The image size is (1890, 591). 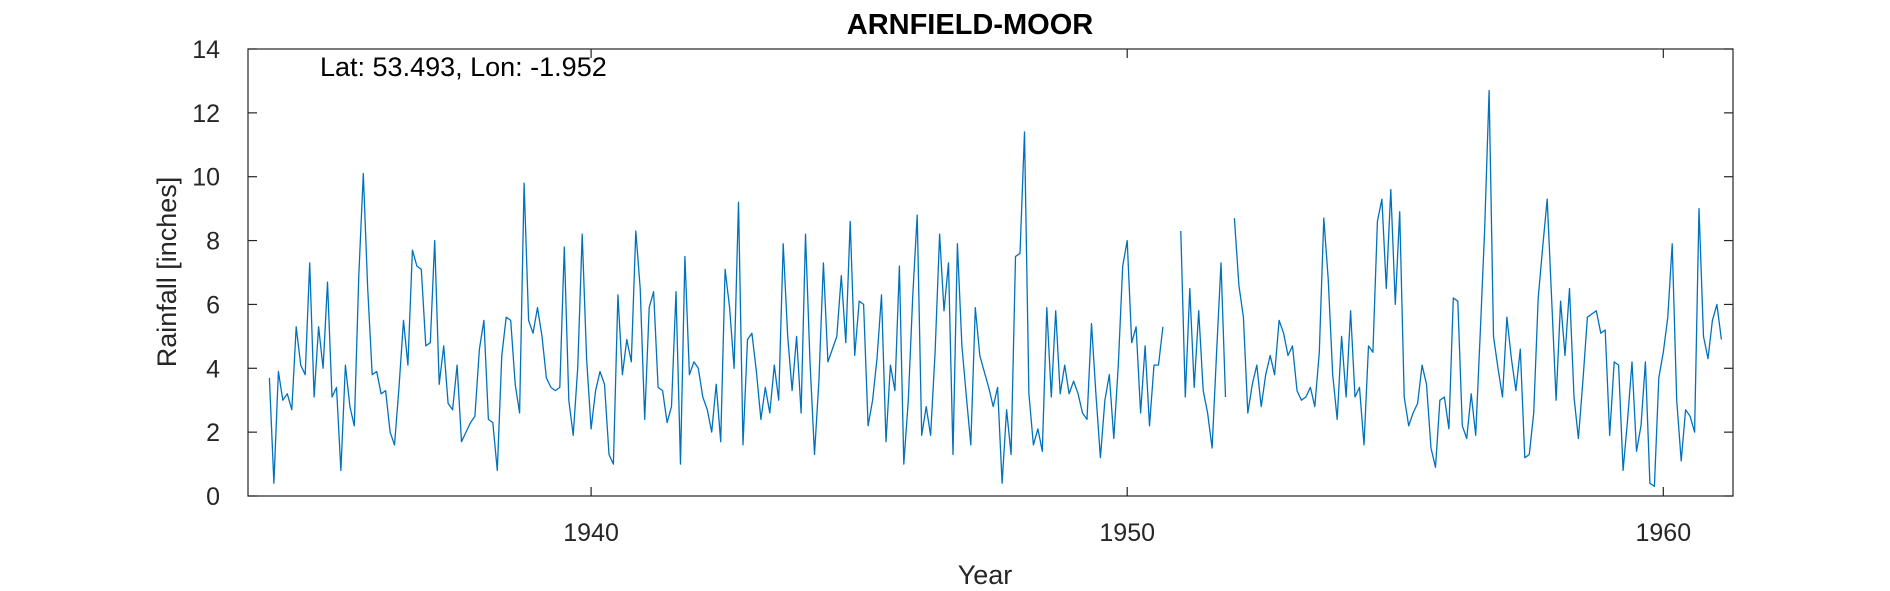 I want to click on y-tick-label: 2, so click(x=213, y=433).